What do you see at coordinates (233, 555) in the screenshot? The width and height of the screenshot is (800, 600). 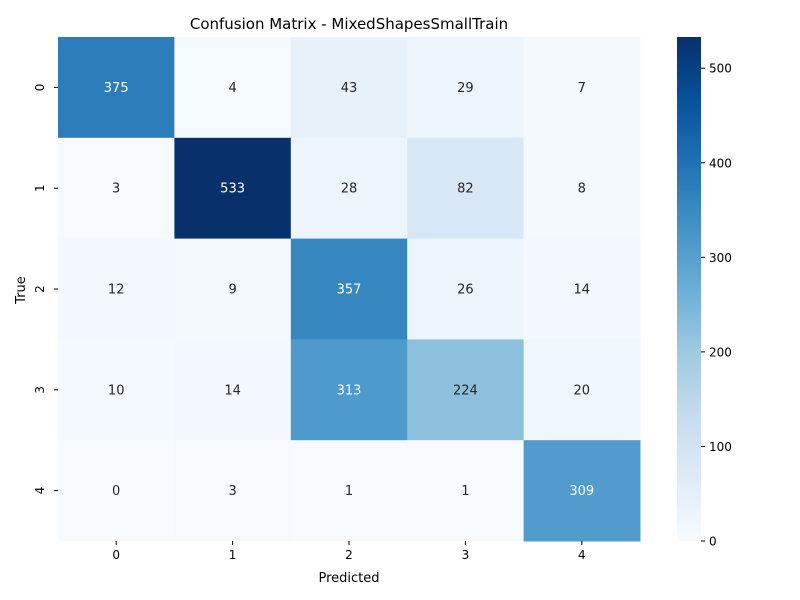 I see `x-tick-label: 1` at bounding box center [233, 555].